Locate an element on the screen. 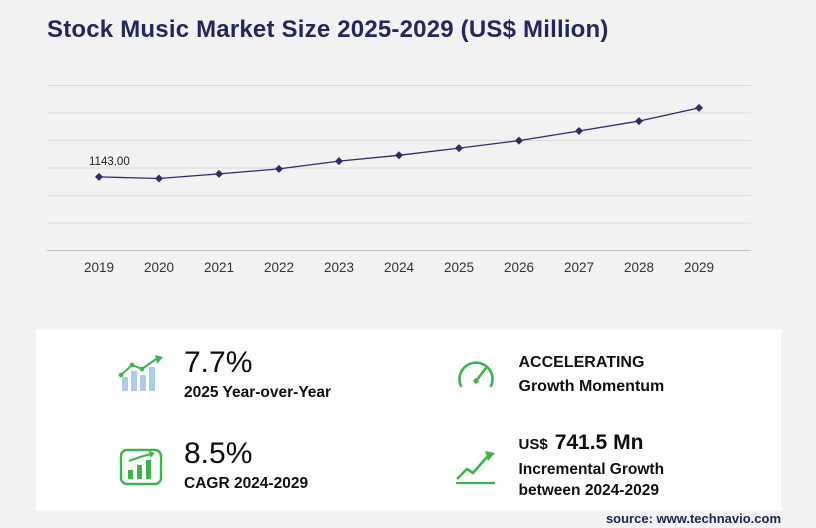 The width and height of the screenshot is (816, 528). x-tick-label: 2024 is located at coordinates (399, 267).